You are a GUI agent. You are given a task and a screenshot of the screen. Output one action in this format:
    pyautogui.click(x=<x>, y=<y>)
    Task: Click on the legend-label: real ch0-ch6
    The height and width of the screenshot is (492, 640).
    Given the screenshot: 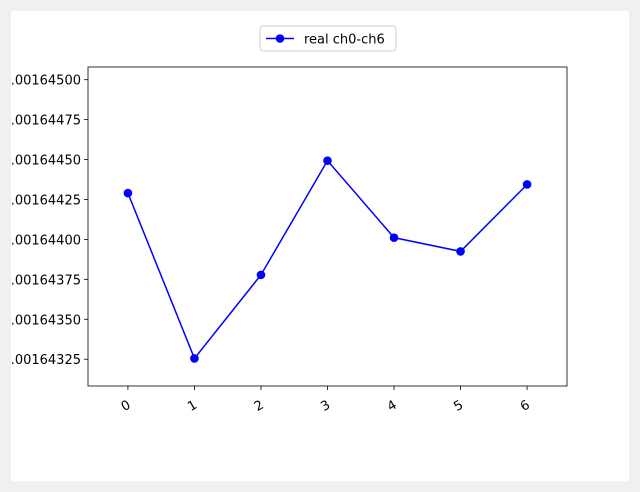 What is the action you would take?
    pyautogui.click(x=344, y=40)
    